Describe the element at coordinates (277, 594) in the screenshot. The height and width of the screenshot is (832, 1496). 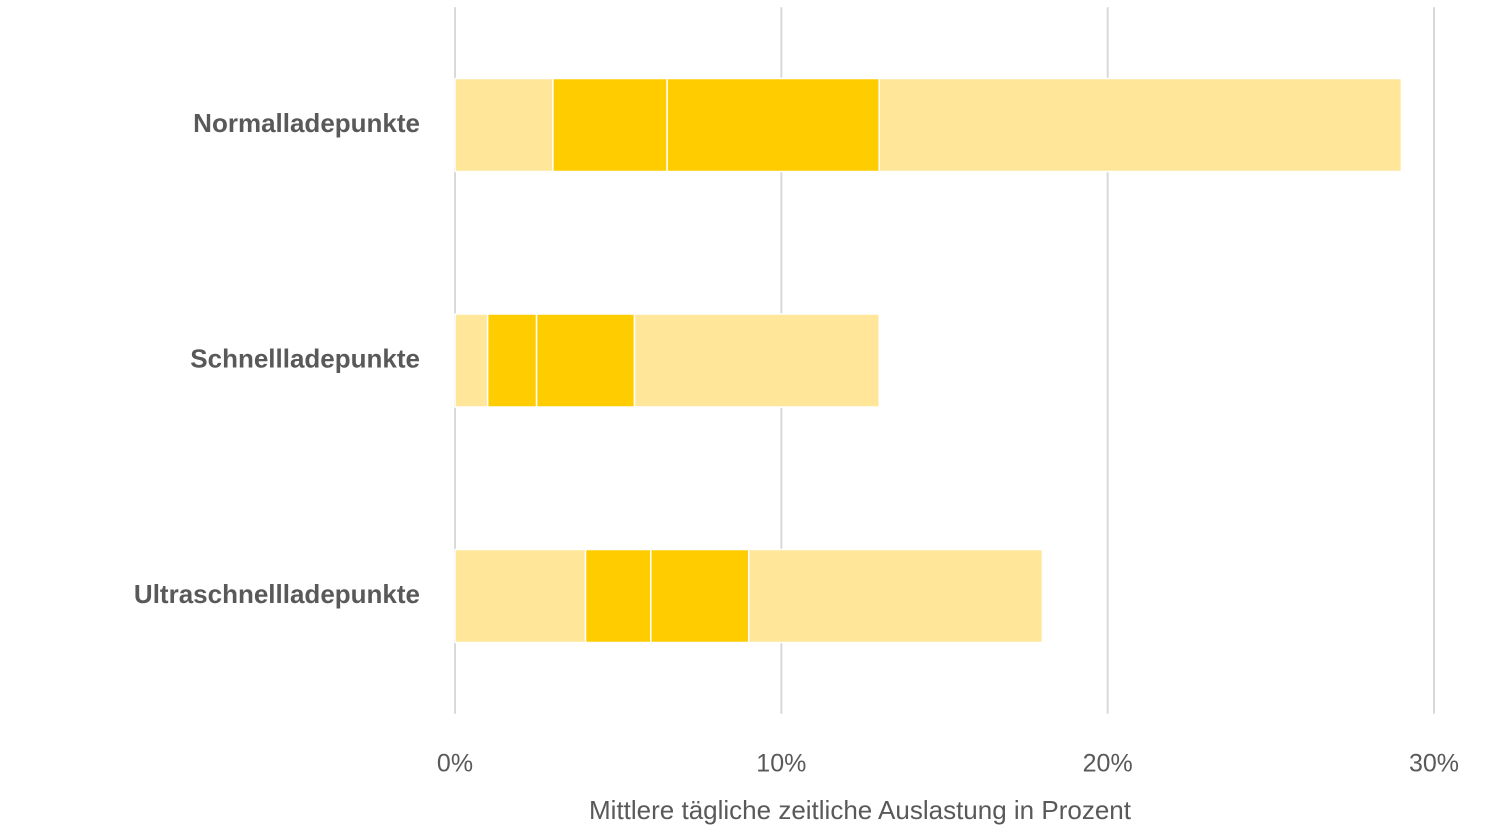
I see `category-label: Ultraschnellladepunkte` at that location.